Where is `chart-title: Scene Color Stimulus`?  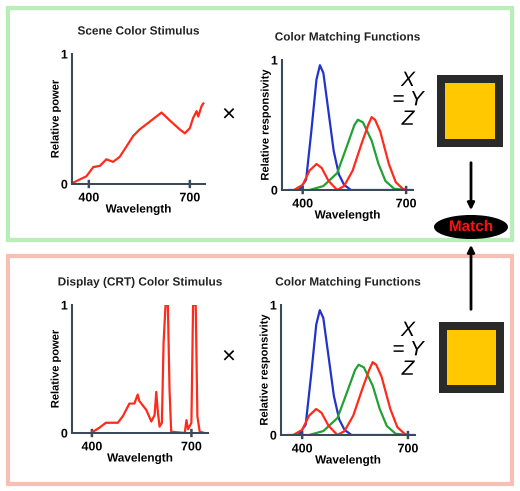 chart-title: Scene Color Stimulus is located at coordinates (139, 30).